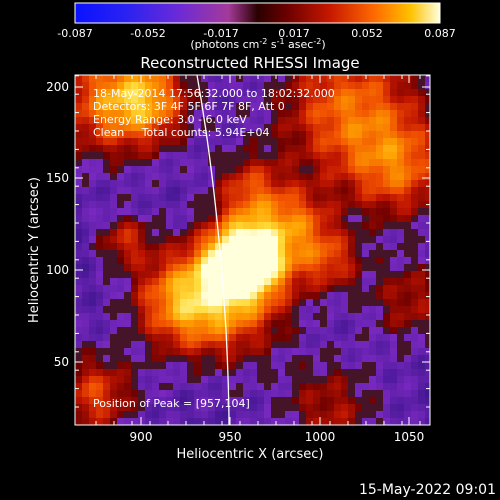 Image resolution: width=500 pixels, height=500 pixels. I want to click on solar-limb, so click(213, 250).